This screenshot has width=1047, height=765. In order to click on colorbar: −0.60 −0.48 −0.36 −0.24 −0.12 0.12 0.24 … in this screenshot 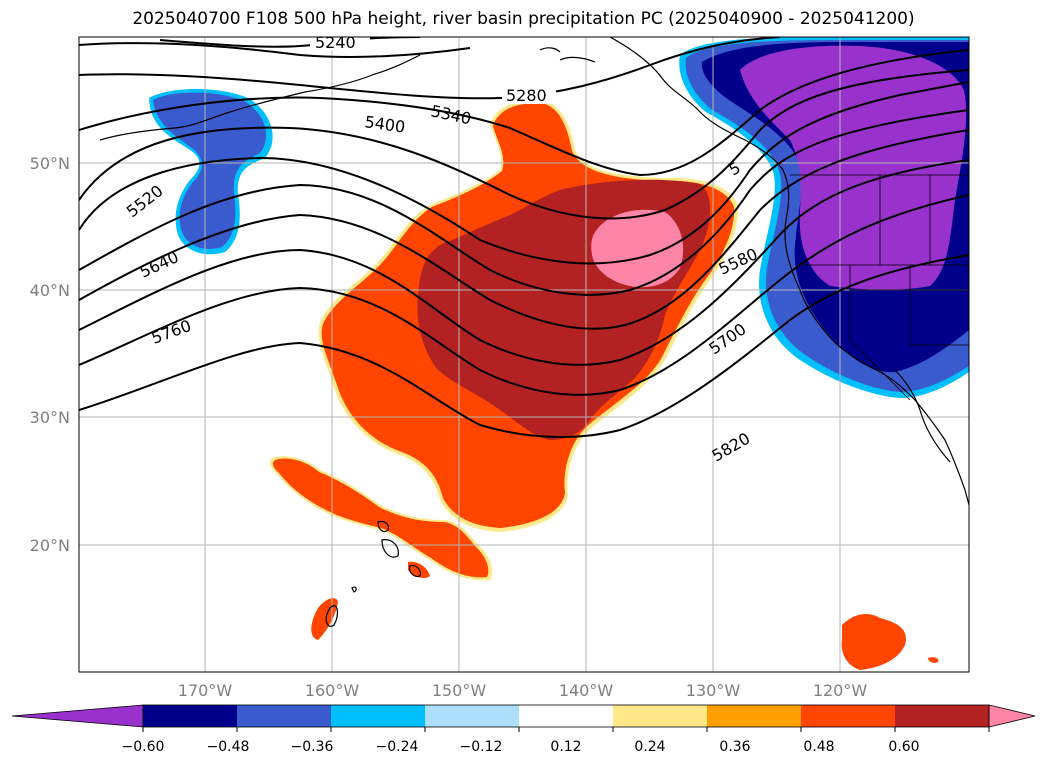, I will do `click(523, 729)`.